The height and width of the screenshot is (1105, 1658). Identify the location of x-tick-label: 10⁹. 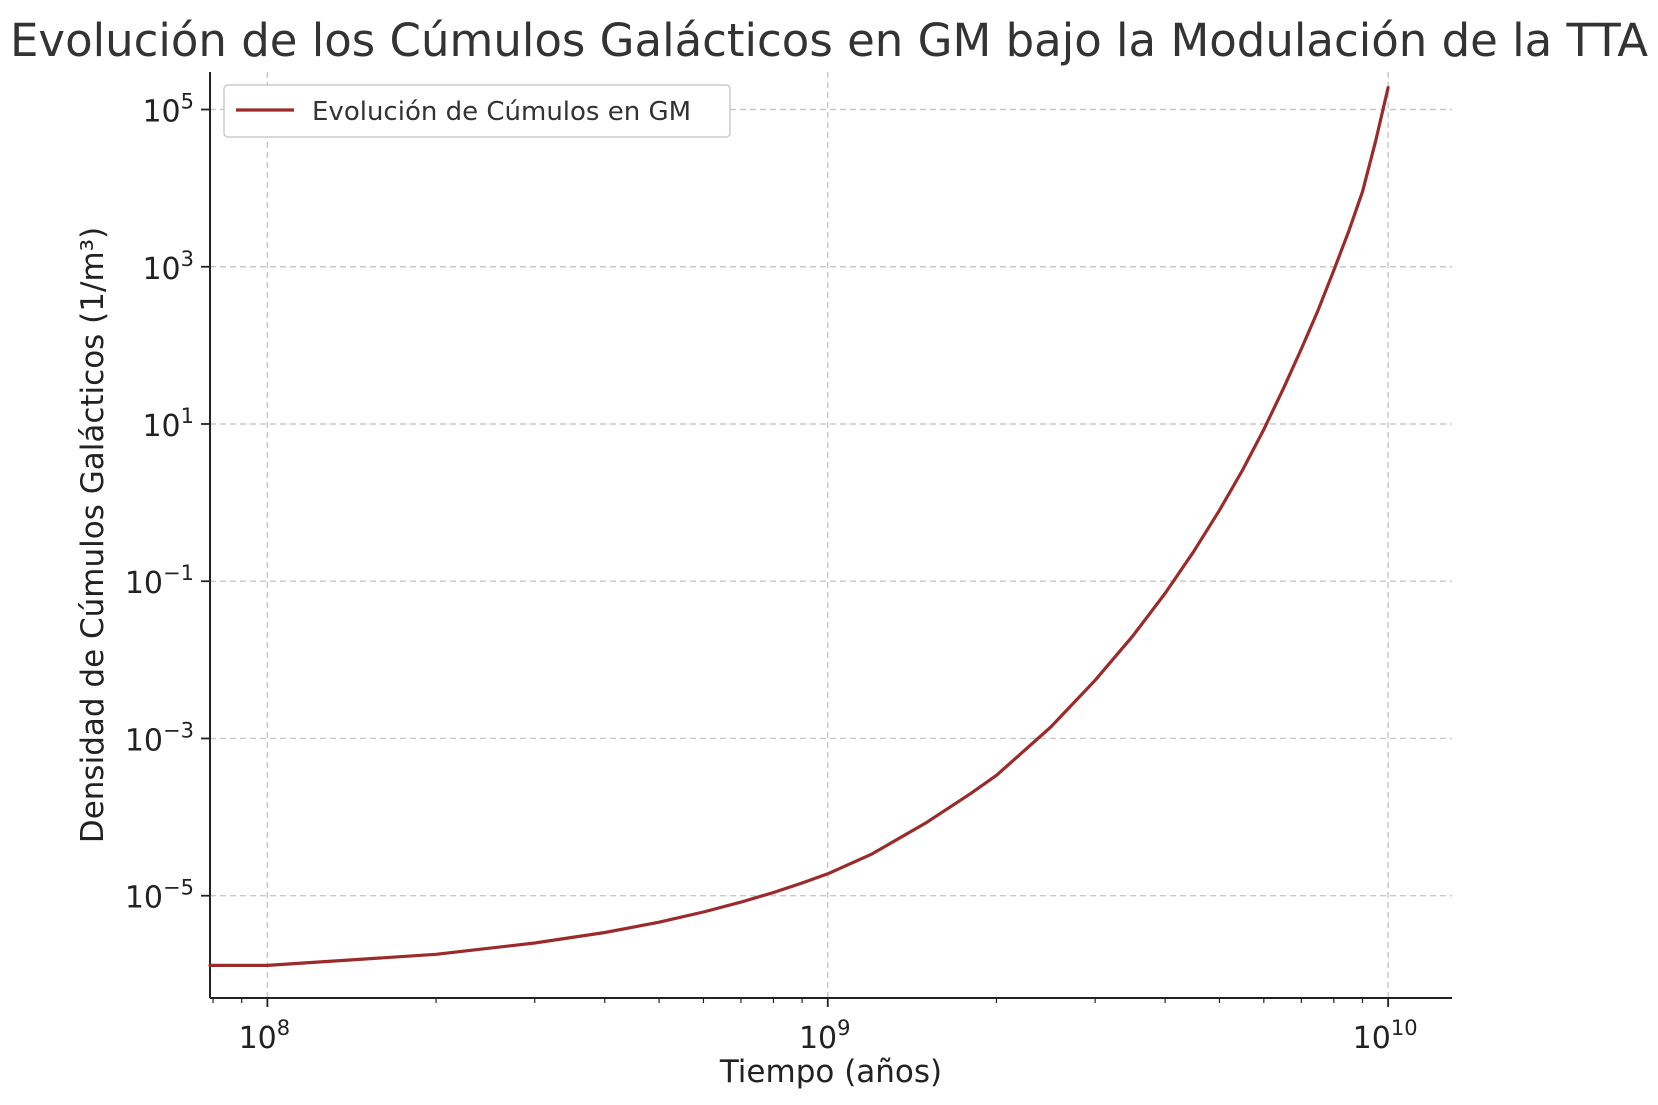
(825, 1036).